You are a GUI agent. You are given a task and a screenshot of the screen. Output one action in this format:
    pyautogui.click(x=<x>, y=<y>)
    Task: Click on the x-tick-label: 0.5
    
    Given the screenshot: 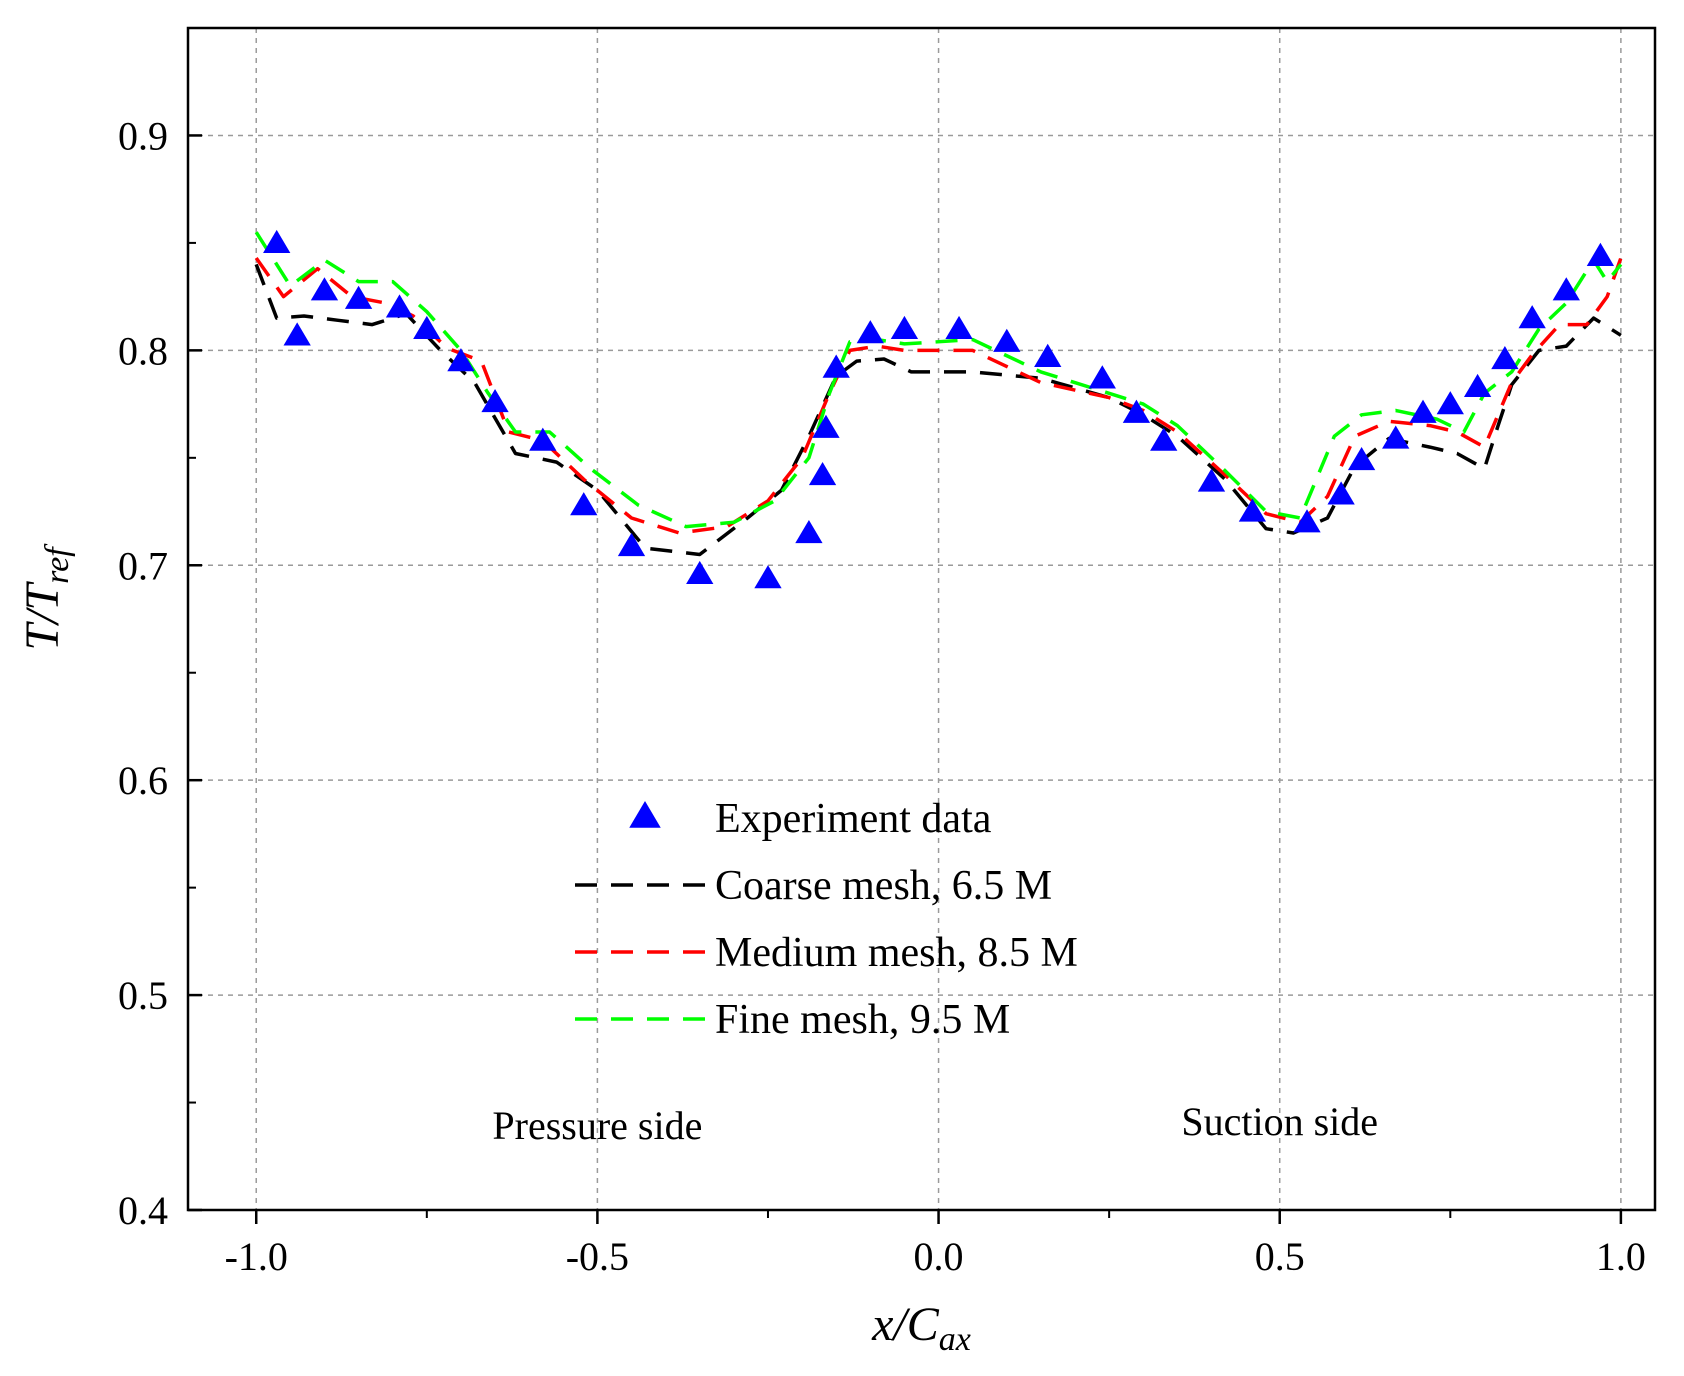 What is the action you would take?
    pyautogui.click(x=1280, y=1256)
    